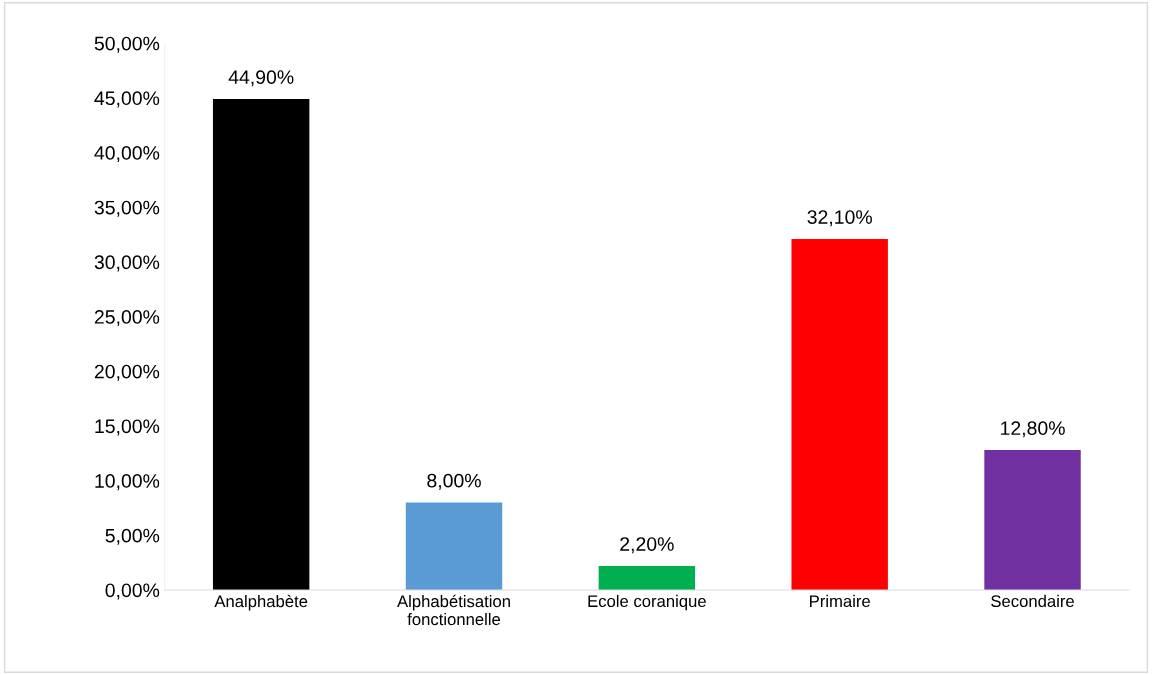 The width and height of the screenshot is (1152, 675). I want to click on data-label: 44,90%, so click(261, 78).